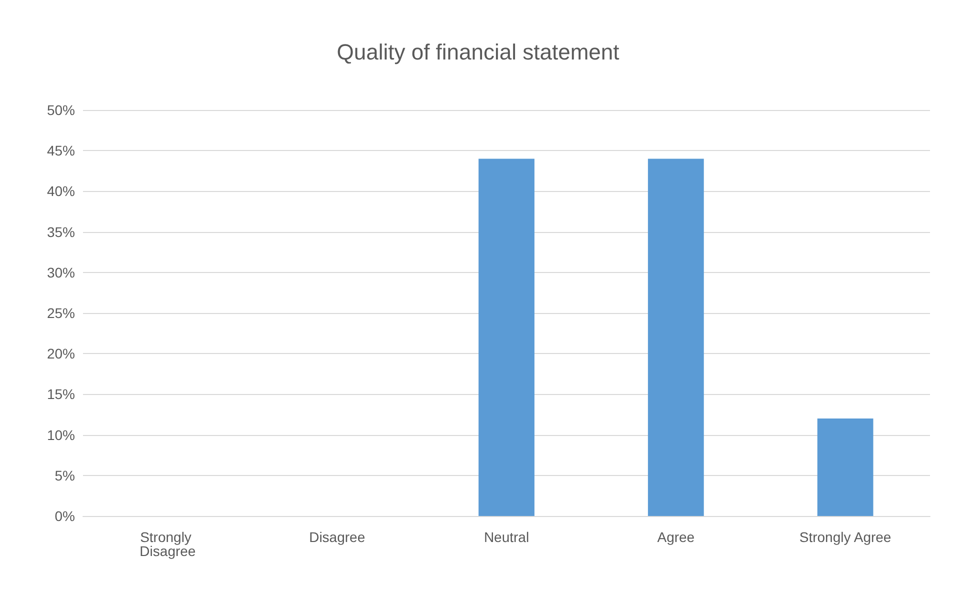  What do you see at coordinates (676, 537) in the screenshot?
I see `x-tick-label: Agree` at bounding box center [676, 537].